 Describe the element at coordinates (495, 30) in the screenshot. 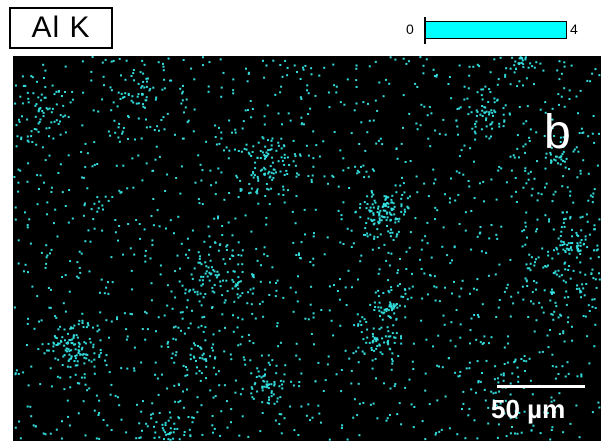

I see `legend-color-bar` at that location.